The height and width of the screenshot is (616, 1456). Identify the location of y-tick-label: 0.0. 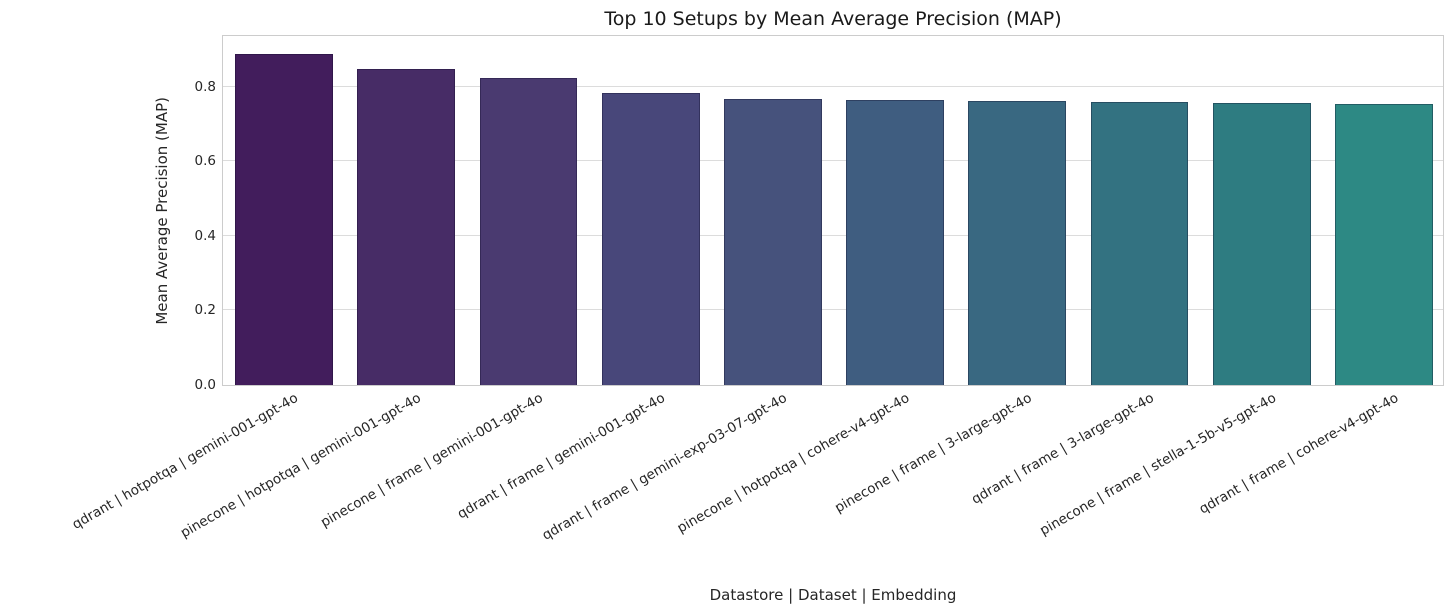
(205, 385).